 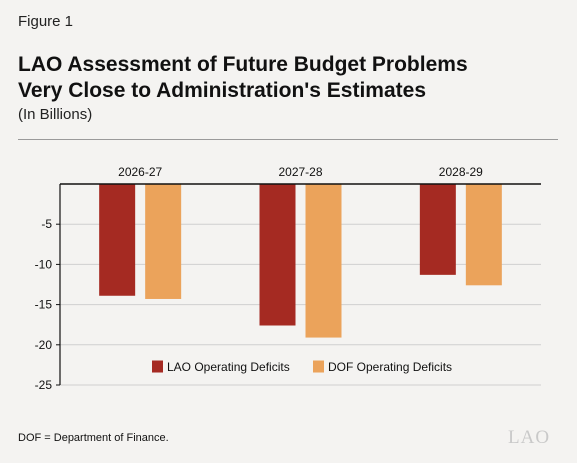 I want to click on category-label: 2028-29, so click(x=461, y=172).